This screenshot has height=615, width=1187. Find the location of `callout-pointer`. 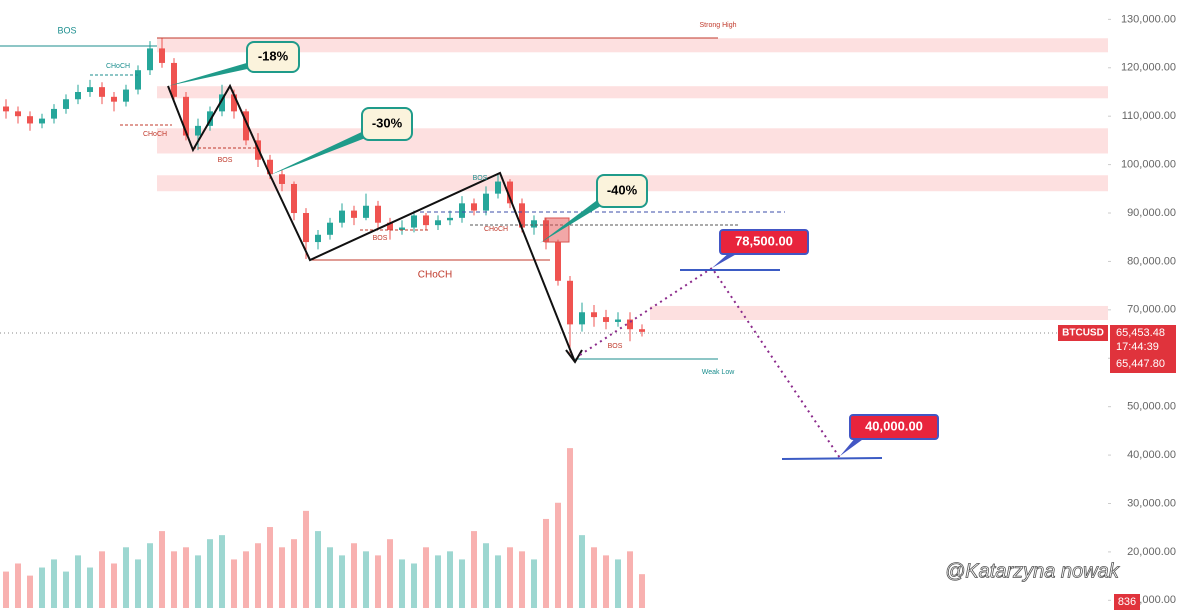

callout-pointer is located at coordinates (319, 152).